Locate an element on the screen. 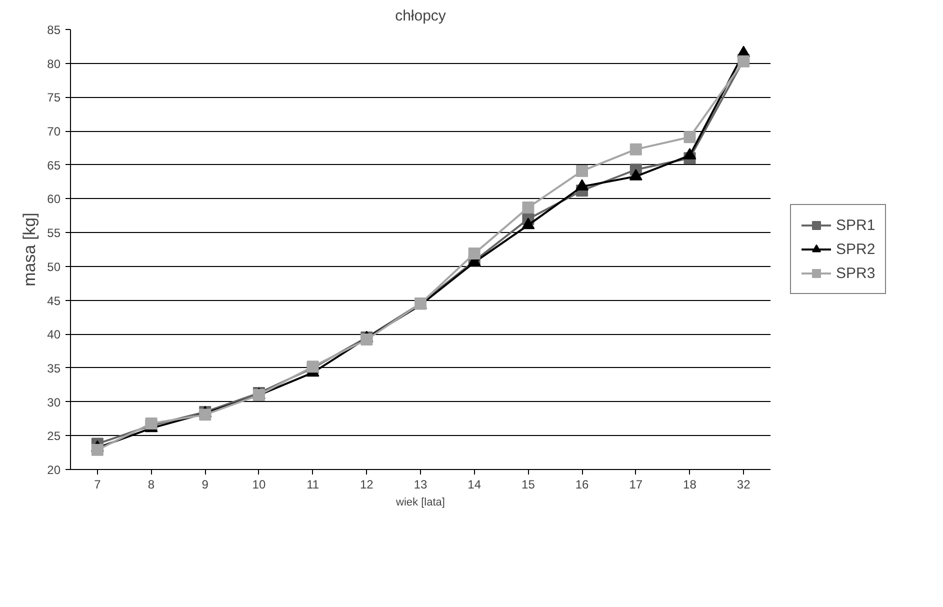 Image resolution: width=943 pixels, height=607 pixels. y-tick-label: 45 is located at coordinates (54, 301).